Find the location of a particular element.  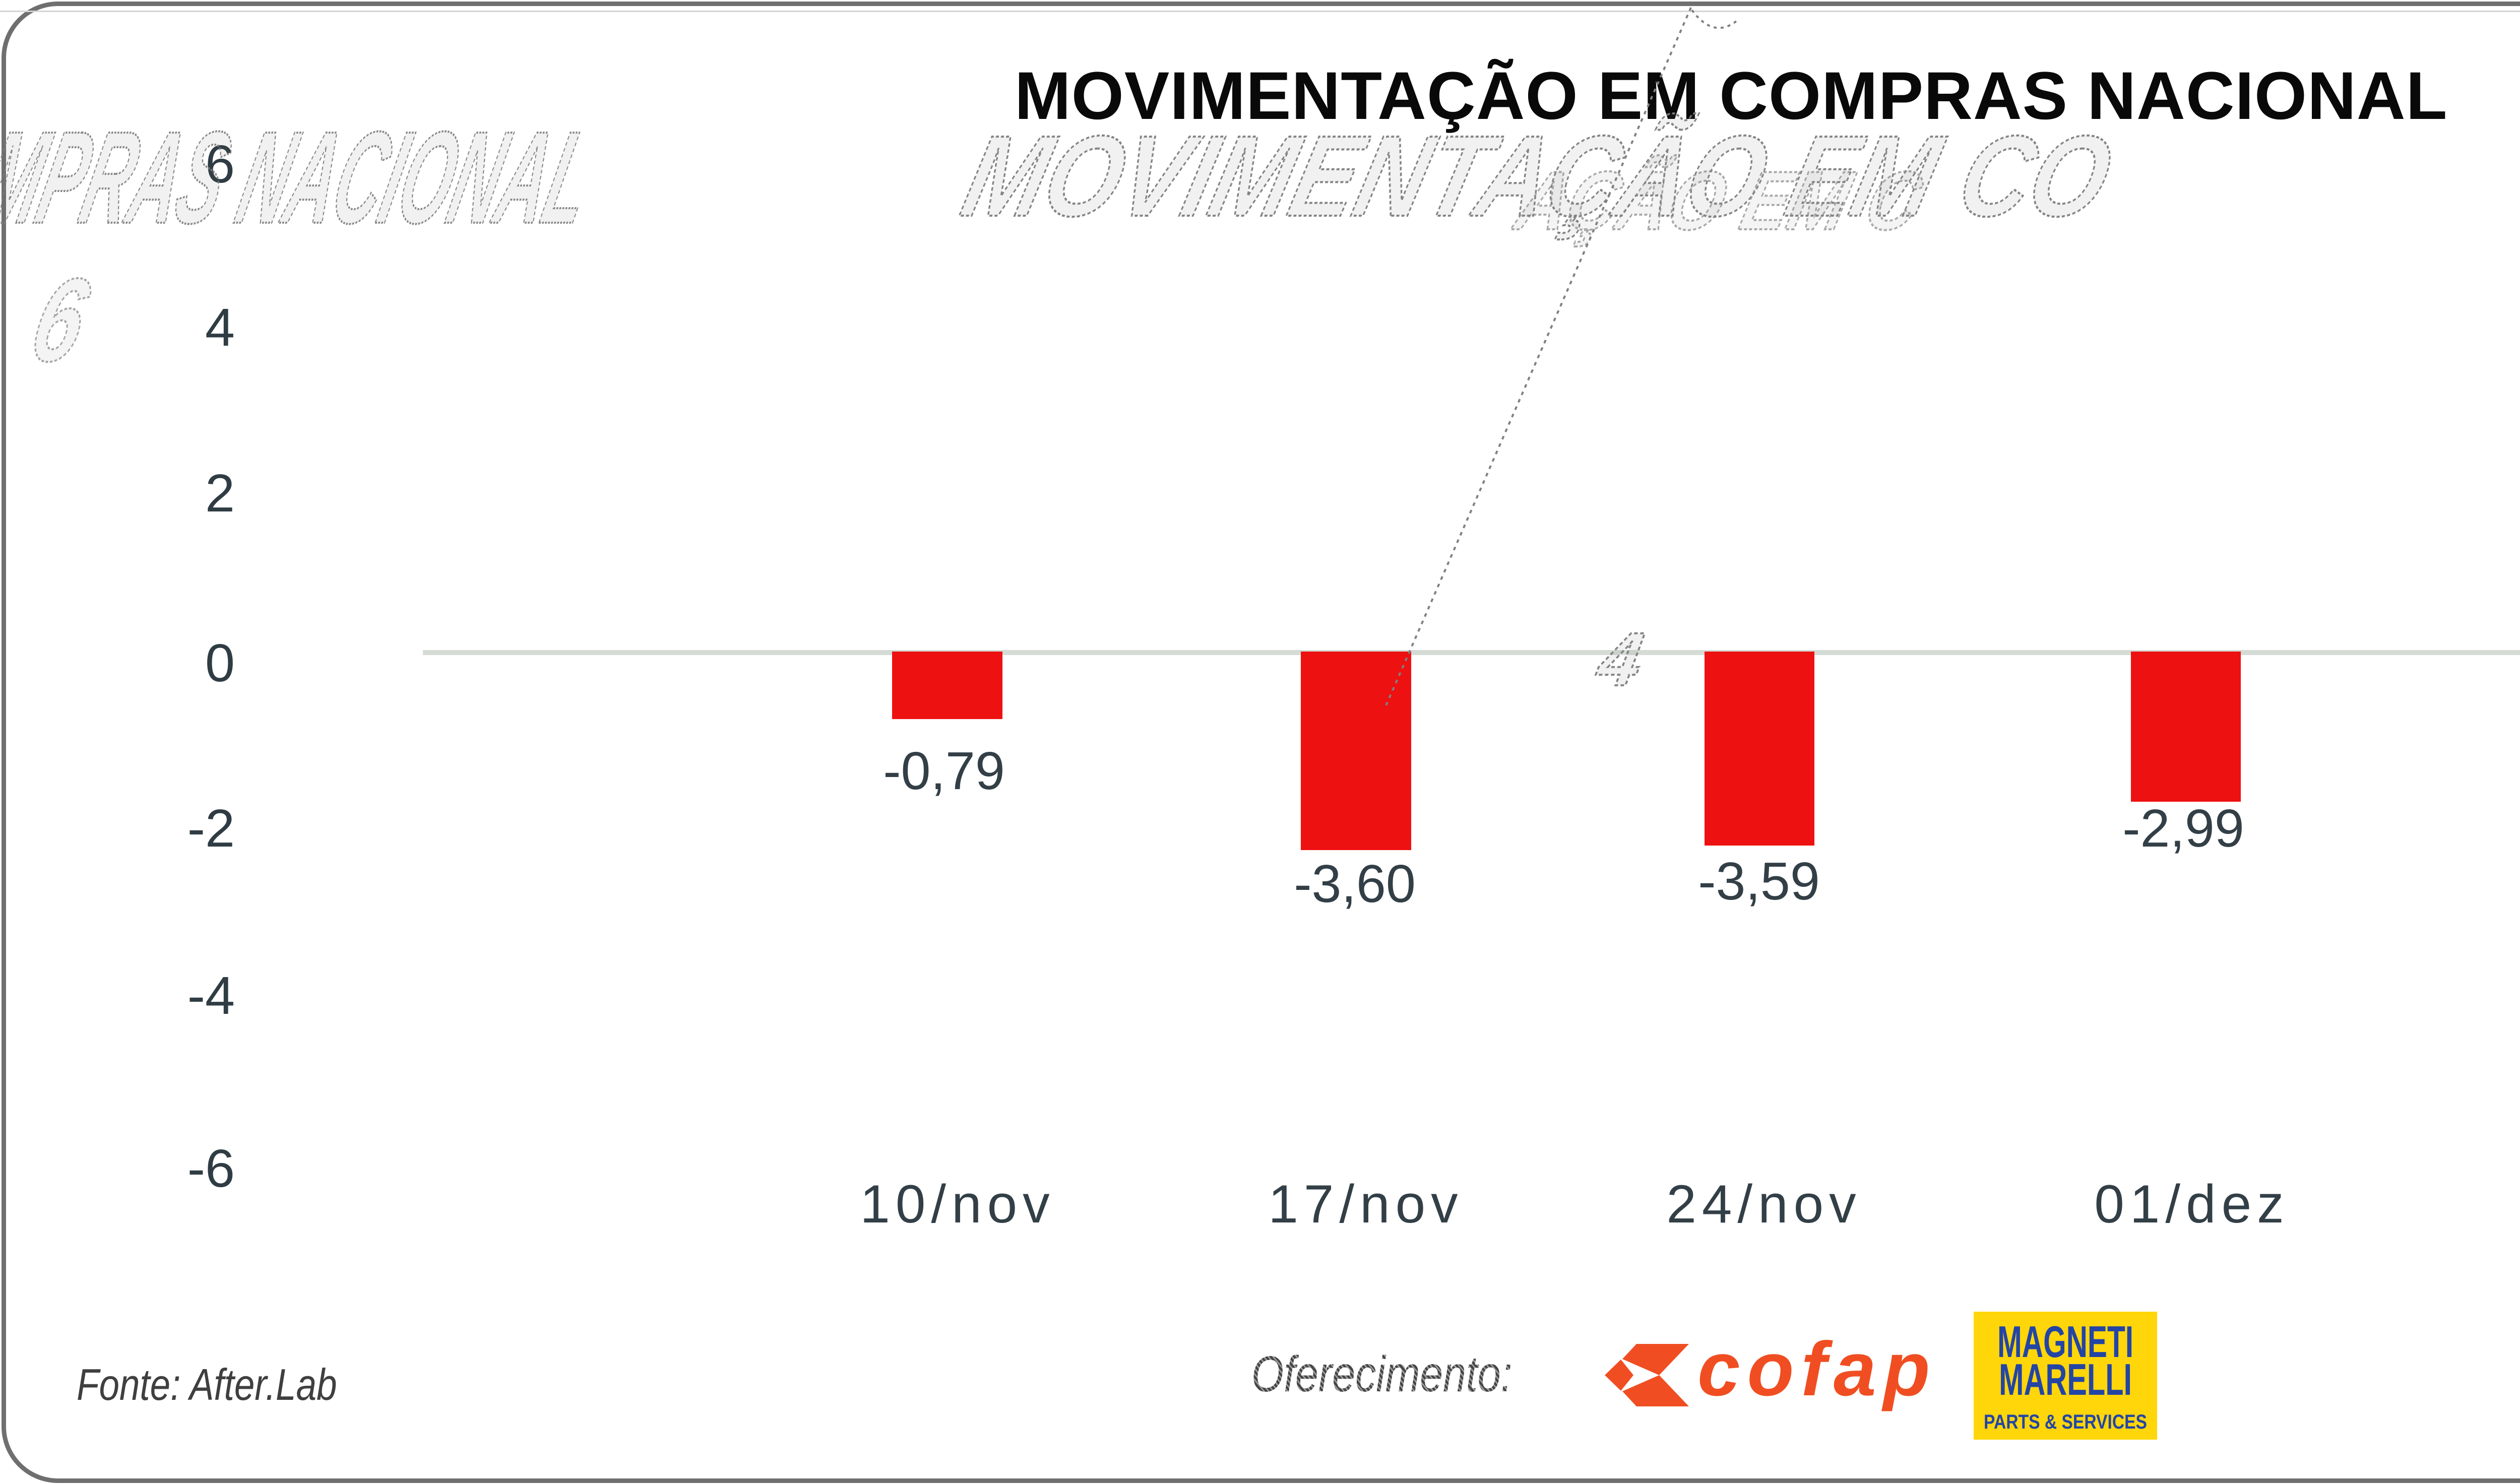

svg-text: MPRAS NACIONAL is located at coordinates (304, 177).